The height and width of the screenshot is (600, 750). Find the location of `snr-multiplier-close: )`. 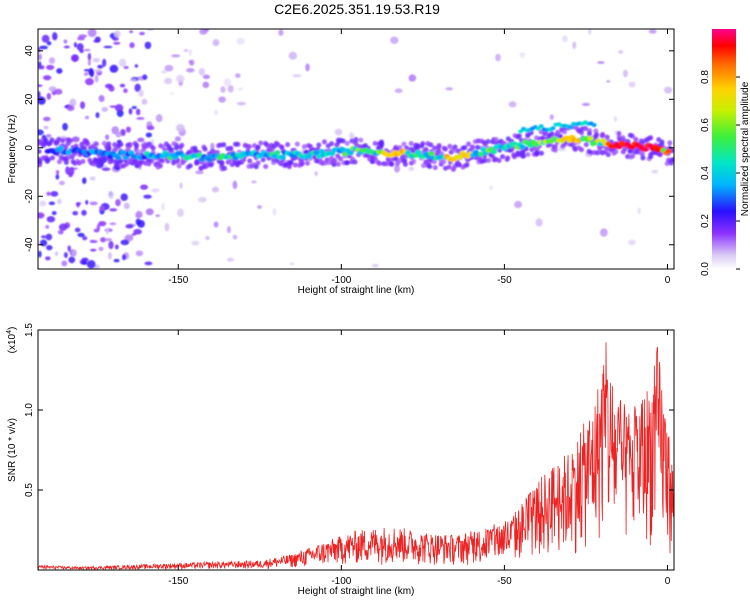

snr-multiplier-close: ) is located at coordinates (12, 328).